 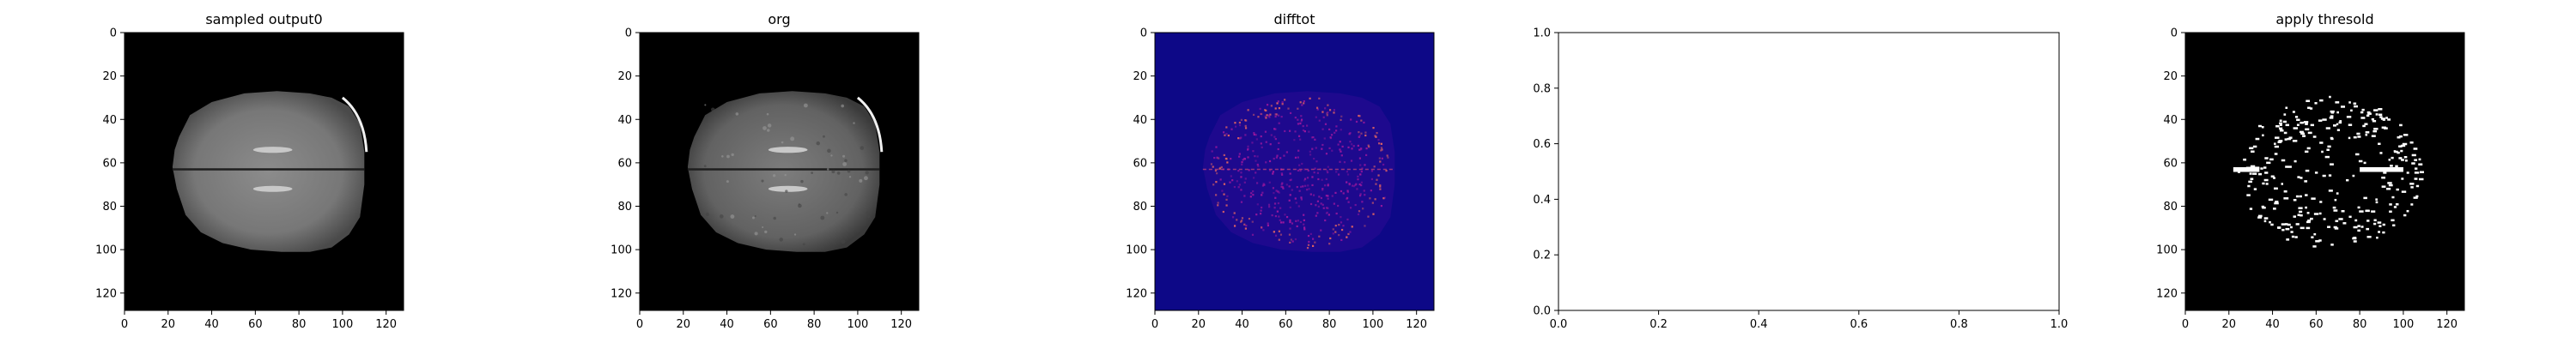 I want to click on bright-rim, so click(x=355, y=124).